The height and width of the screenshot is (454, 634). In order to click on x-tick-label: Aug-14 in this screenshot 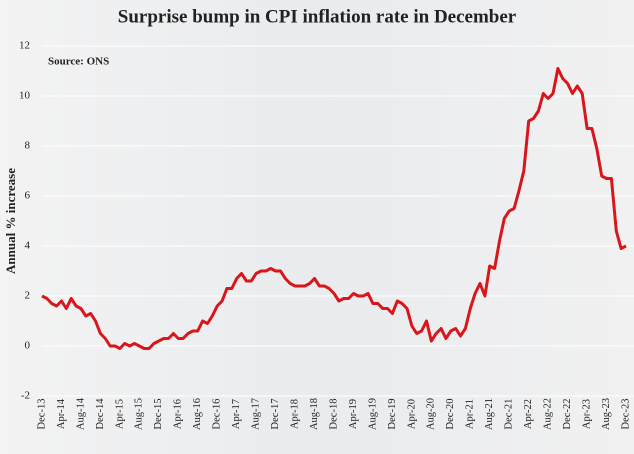, I will do `click(80, 413)`.